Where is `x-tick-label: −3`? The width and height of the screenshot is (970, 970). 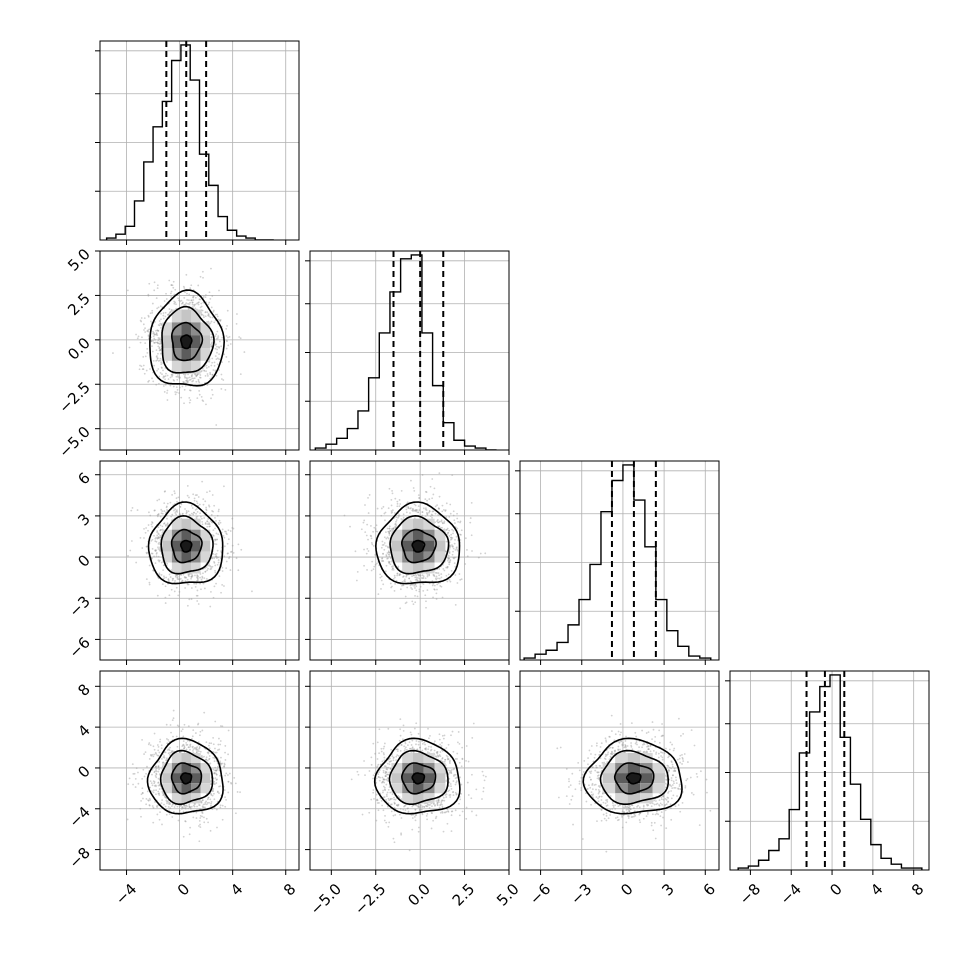 x-tick-label: −3 is located at coordinates (581, 894).